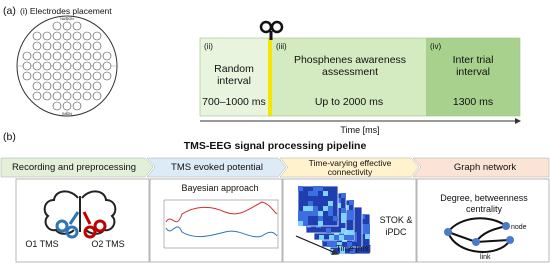 The height and width of the screenshot is (263, 550). I want to click on phase-duration: Up to 2000 ms, so click(349, 102).